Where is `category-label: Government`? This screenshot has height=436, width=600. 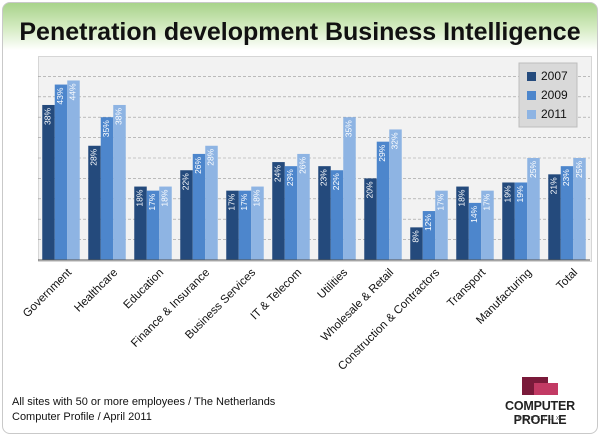
category-label: Government is located at coordinates (48, 293).